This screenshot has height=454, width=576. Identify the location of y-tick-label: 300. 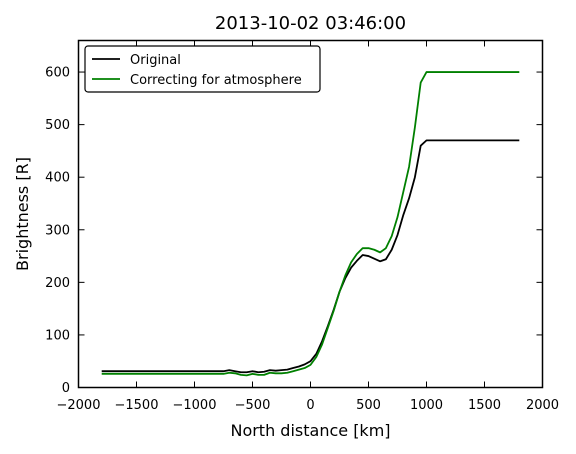
(57, 230).